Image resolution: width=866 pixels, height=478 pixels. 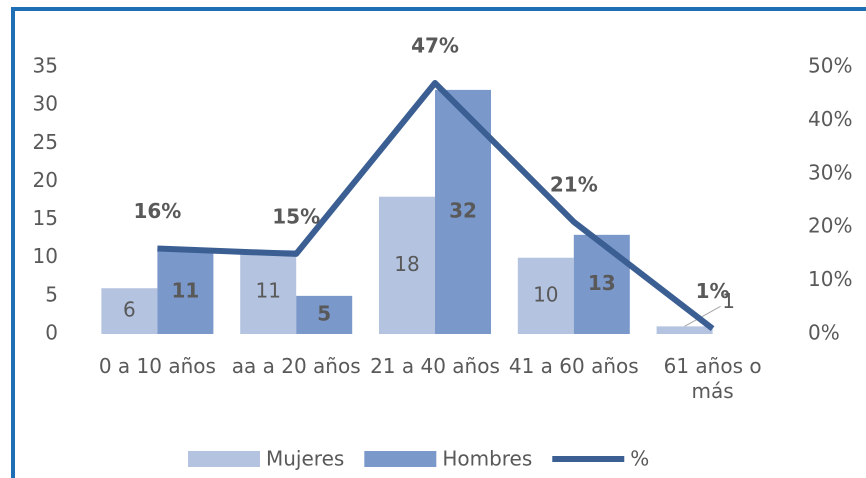 I want to click on data-label: 32, so click(x=463, y=210).